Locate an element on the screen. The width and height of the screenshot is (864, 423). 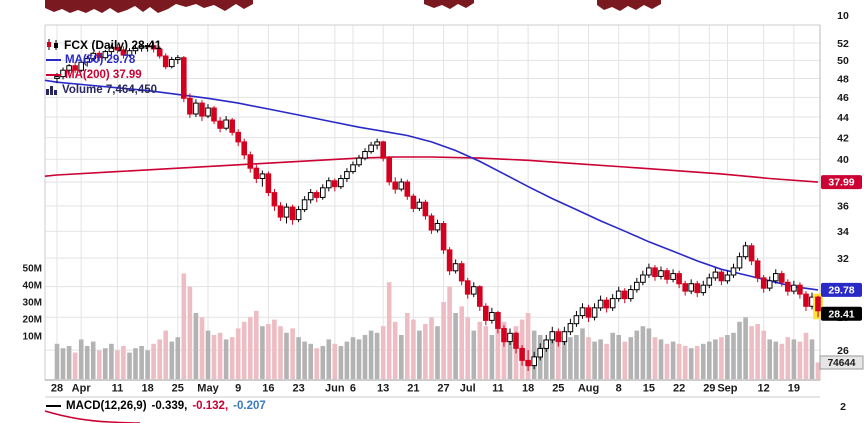
macd-signal-line-fragment is located at coordinates (92, 416).